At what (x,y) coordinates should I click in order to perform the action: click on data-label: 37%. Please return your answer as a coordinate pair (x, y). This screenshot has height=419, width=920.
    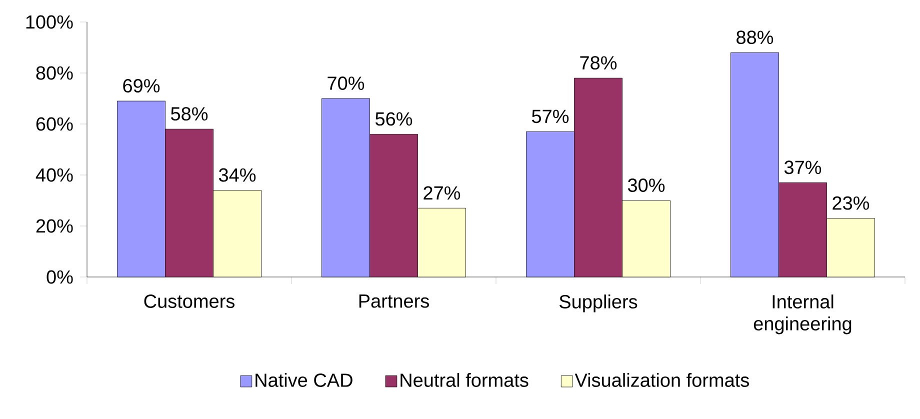
    Looking at the image, I should click on (803, 167).